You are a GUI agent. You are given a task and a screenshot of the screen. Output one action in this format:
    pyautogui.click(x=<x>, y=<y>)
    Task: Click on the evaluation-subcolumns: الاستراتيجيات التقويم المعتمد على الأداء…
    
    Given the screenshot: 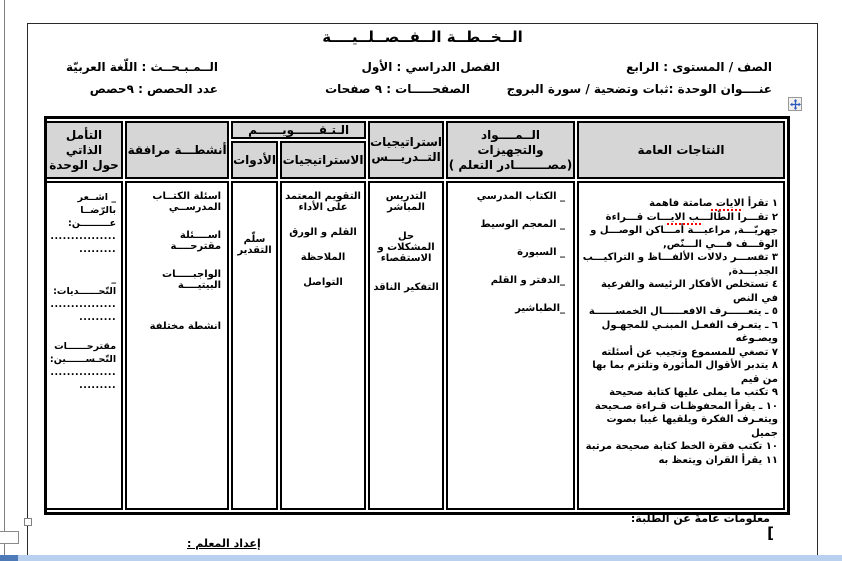 What is the action you would take?
    pyautogui.click(x=299, y=325)
    